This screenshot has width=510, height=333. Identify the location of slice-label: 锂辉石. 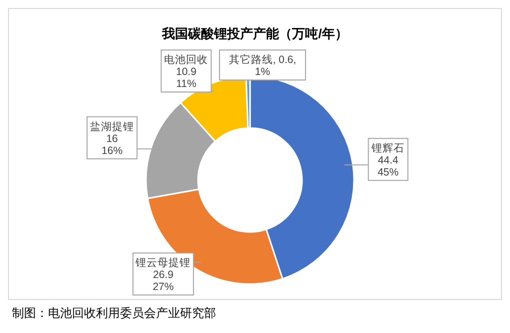
(387, 148).